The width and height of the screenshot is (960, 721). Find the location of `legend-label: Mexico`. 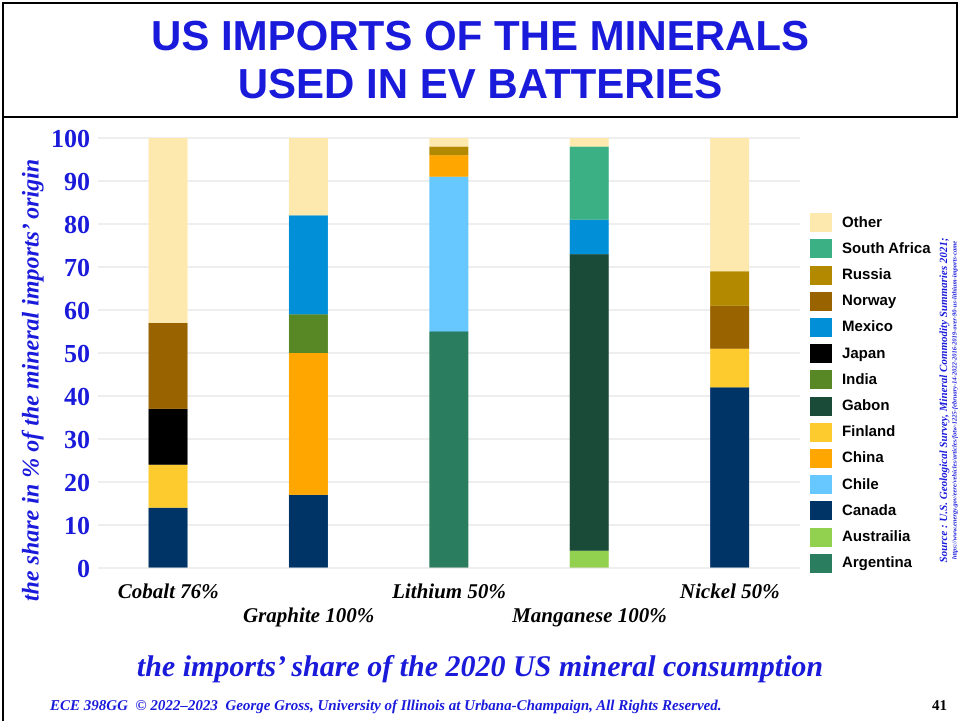

legend-label: Mexico is located at coordinates (867, 327).